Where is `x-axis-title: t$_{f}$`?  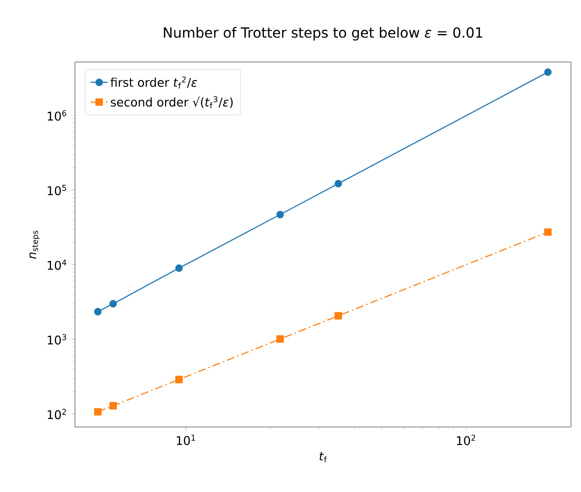
x-axis-title: t$_{f}$ is located at coordinates (323, 457).